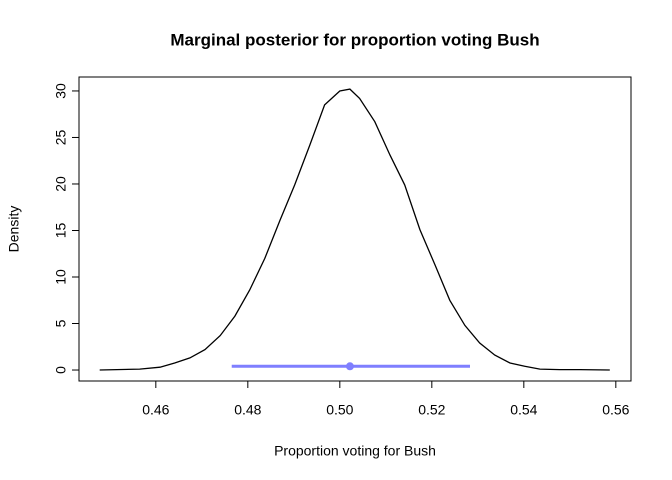 Image resolution: width=672 pixels, height=480 pixels. I want to click on y-tick-label: 15, so click(61, 230).